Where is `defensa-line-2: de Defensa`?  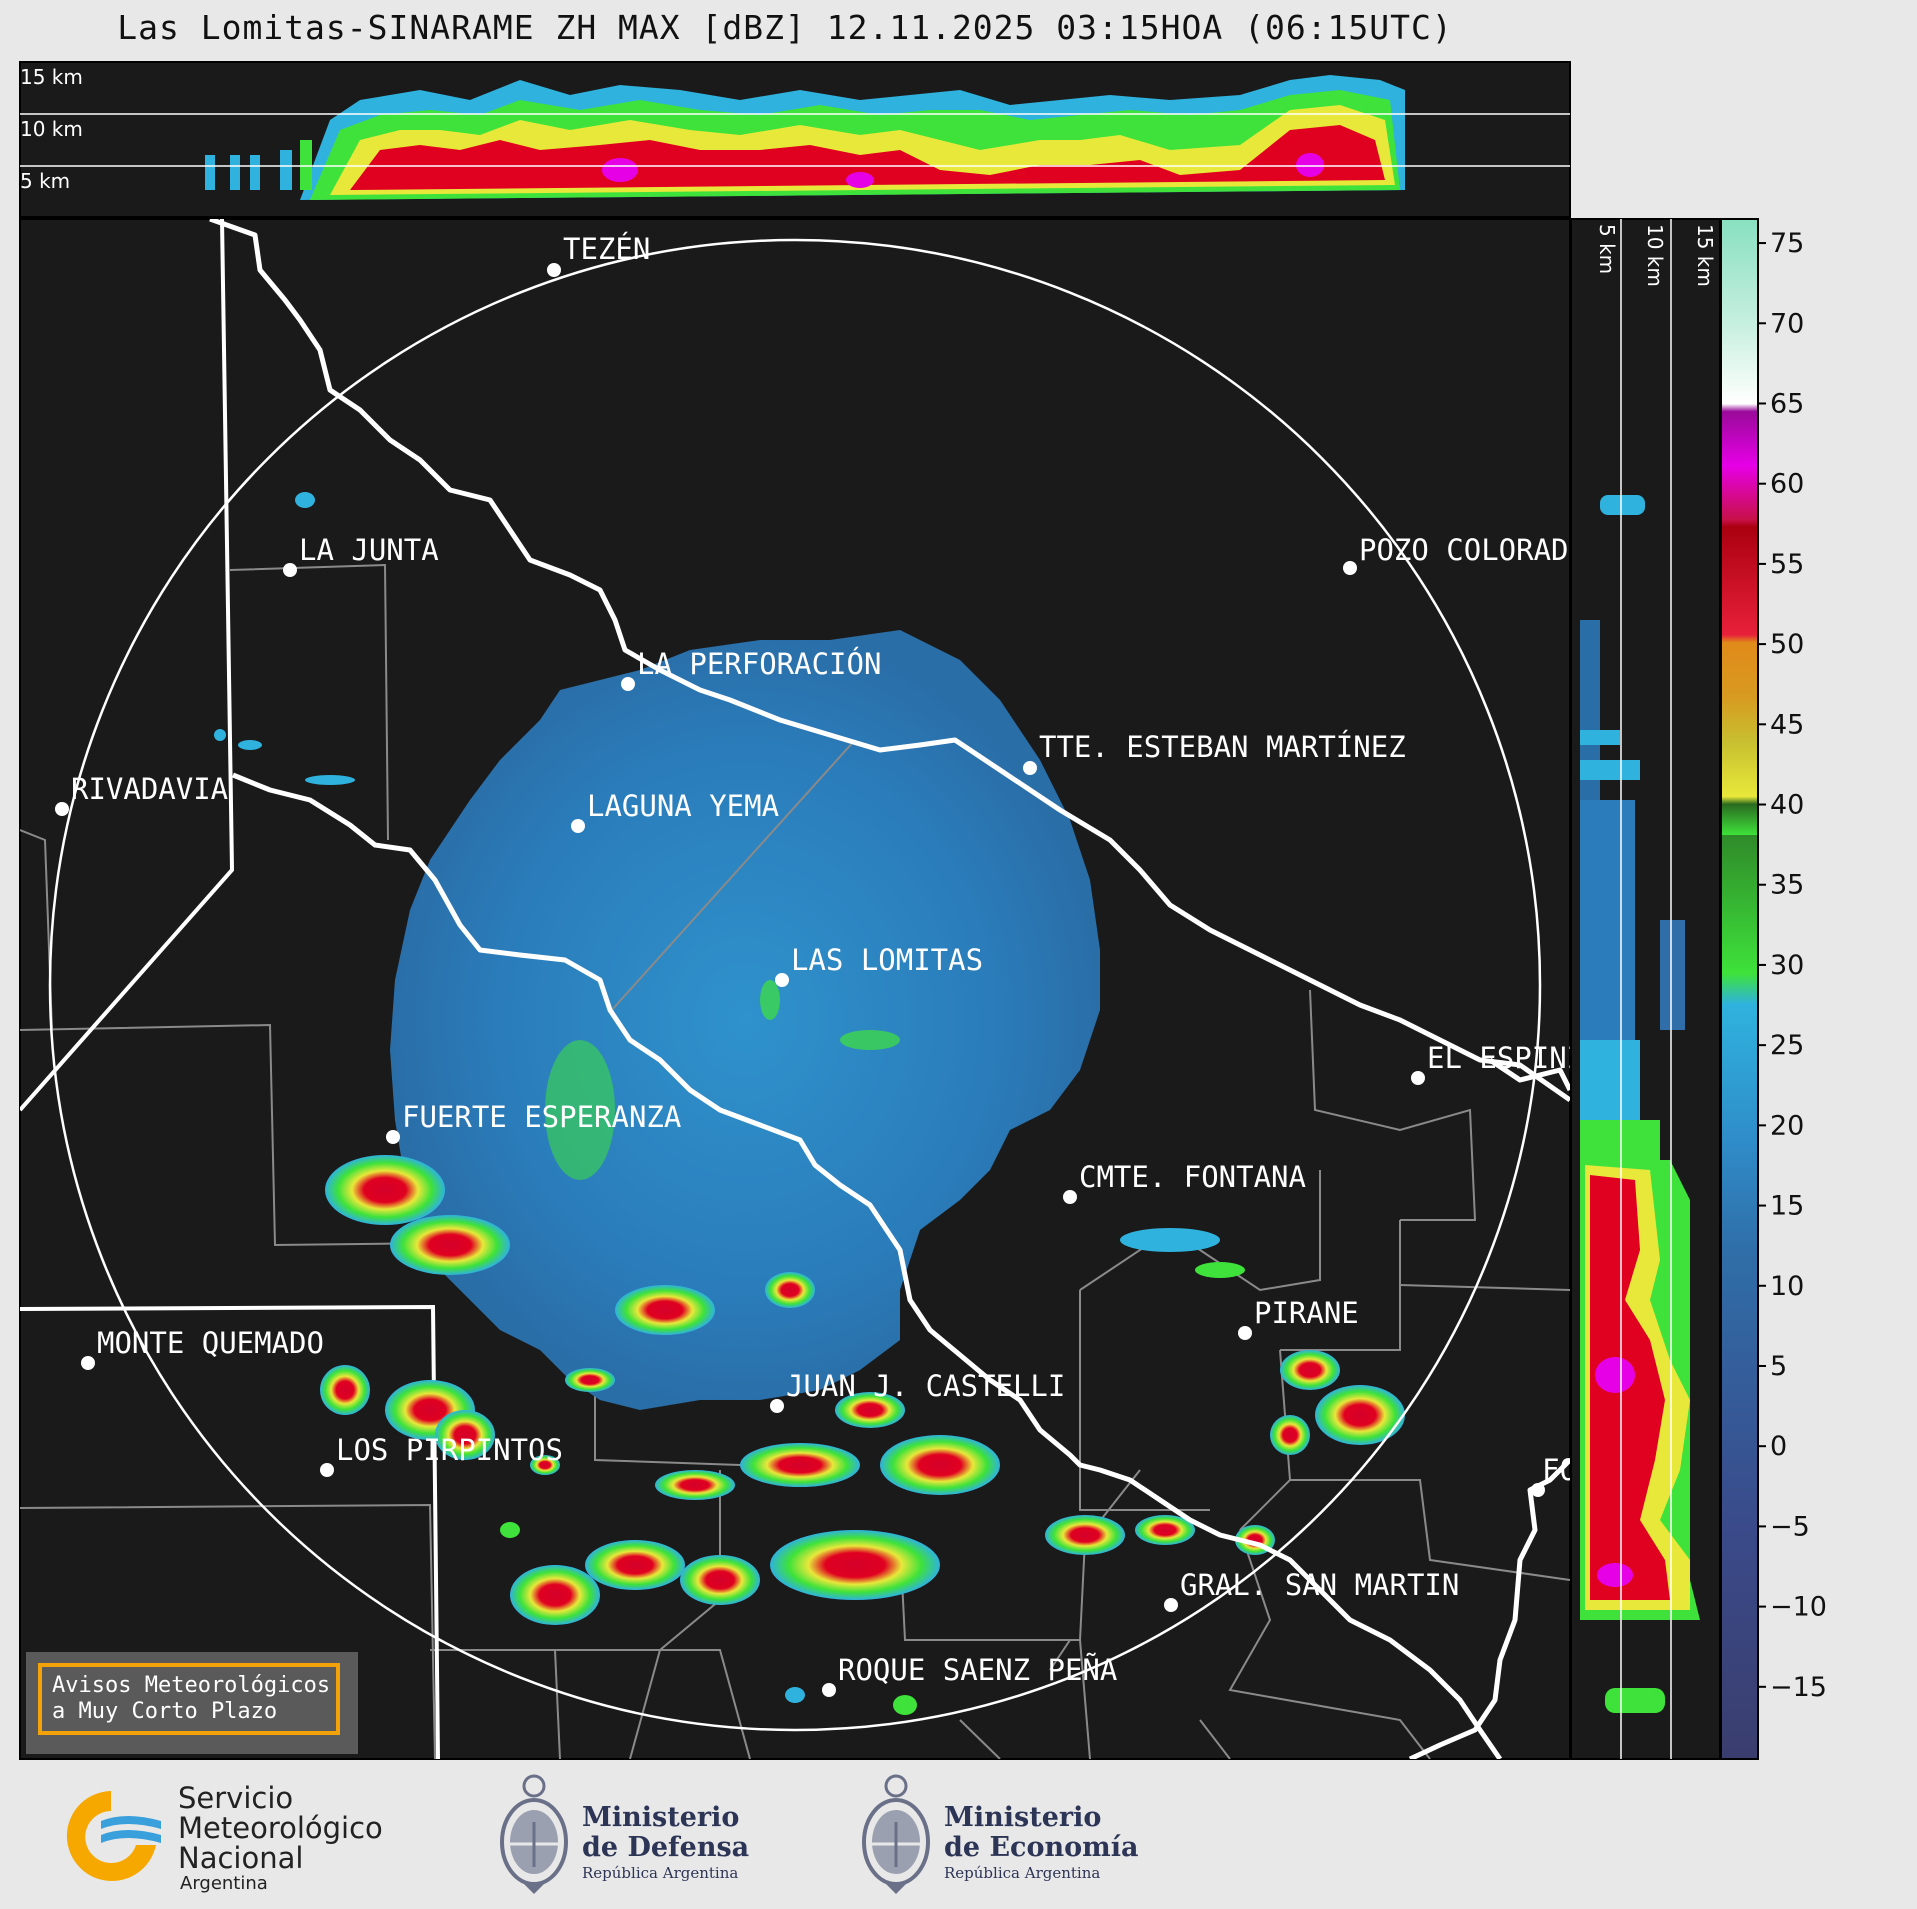
defensa-line-2: de Defensa is located at coordinates (666, 1847).